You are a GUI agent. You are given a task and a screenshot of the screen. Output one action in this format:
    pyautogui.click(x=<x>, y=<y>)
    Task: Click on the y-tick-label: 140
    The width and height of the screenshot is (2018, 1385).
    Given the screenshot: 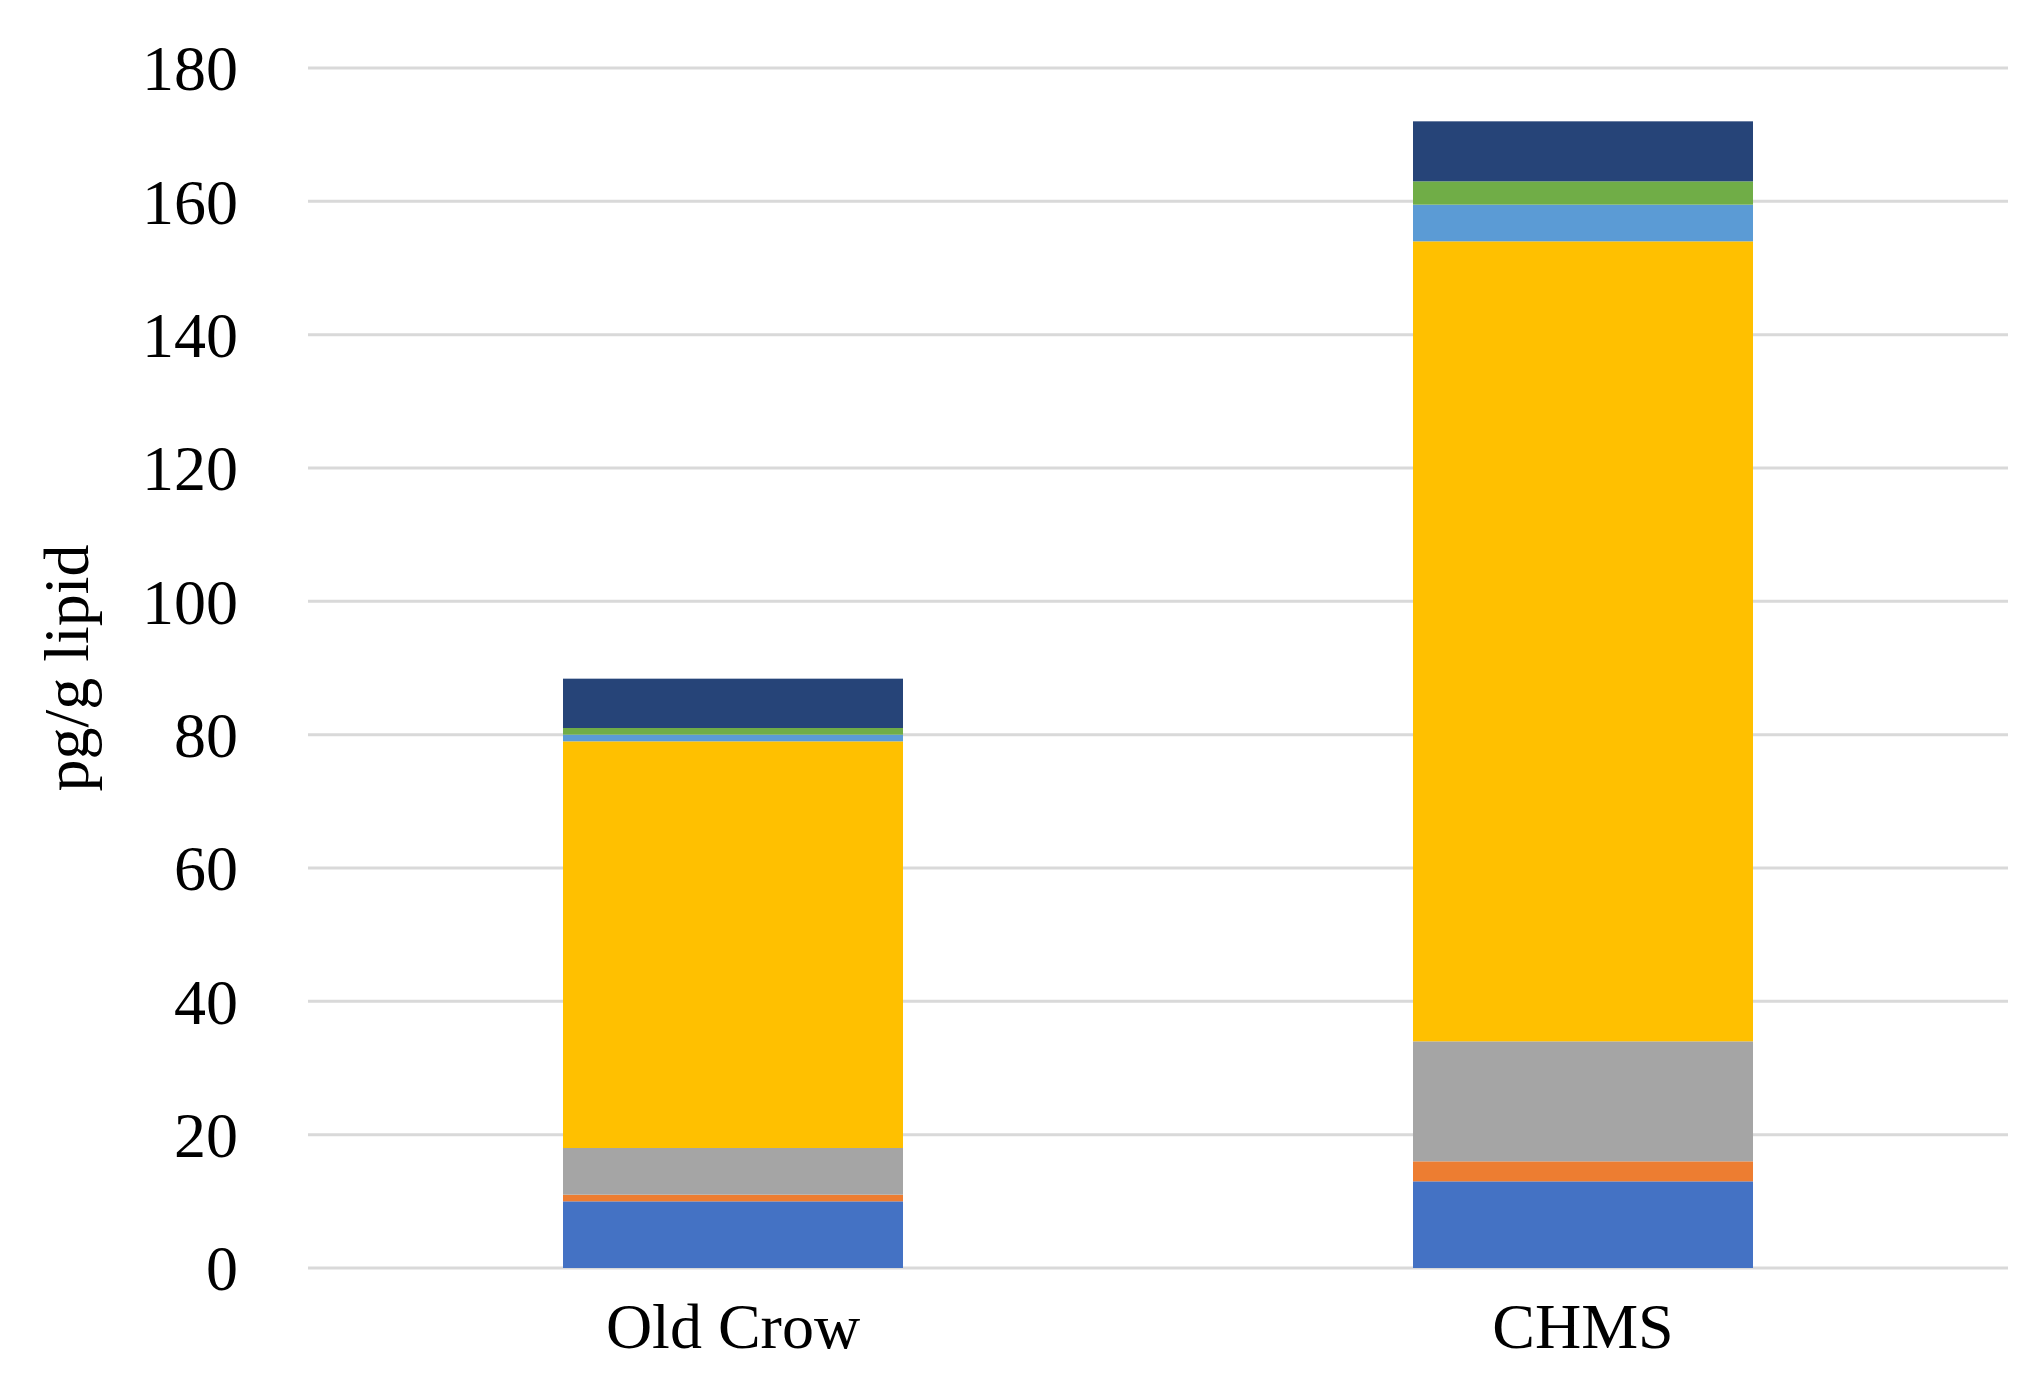 What is the action you would take?
    pyautogui.click(x=190, y=336)
    